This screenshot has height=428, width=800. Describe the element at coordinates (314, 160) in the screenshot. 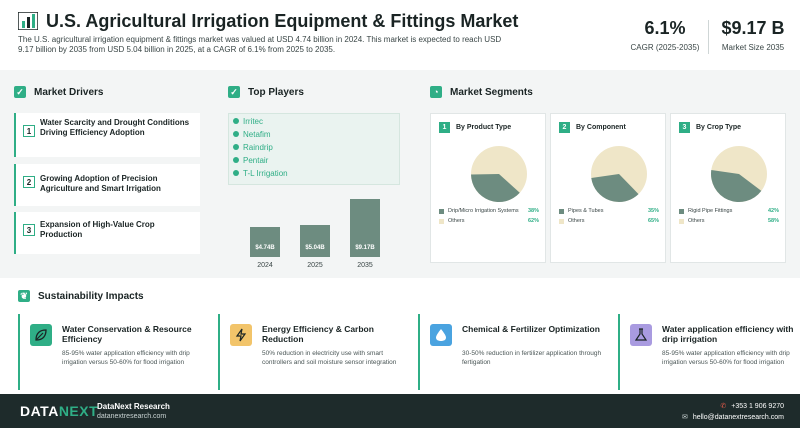

I see `list-item: Pentair` at that location.